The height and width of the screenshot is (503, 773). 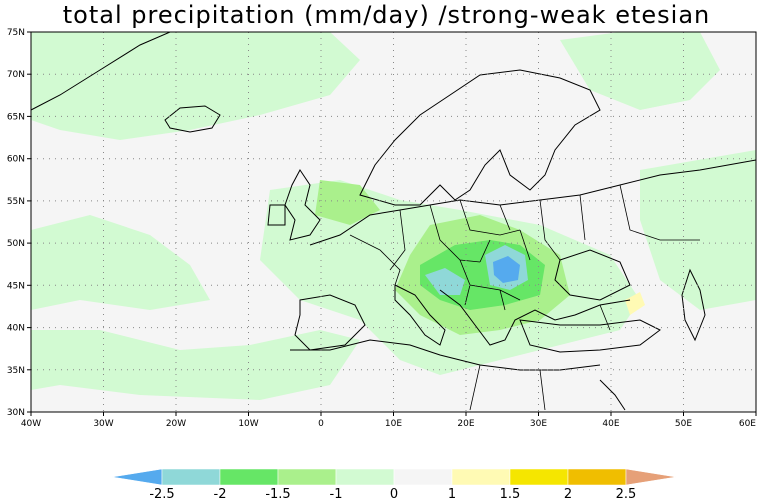 What do you see at coordinates (452, 494) in the screenshot?
I see `colorbar-label: 1` at bounding box center [452, 494].